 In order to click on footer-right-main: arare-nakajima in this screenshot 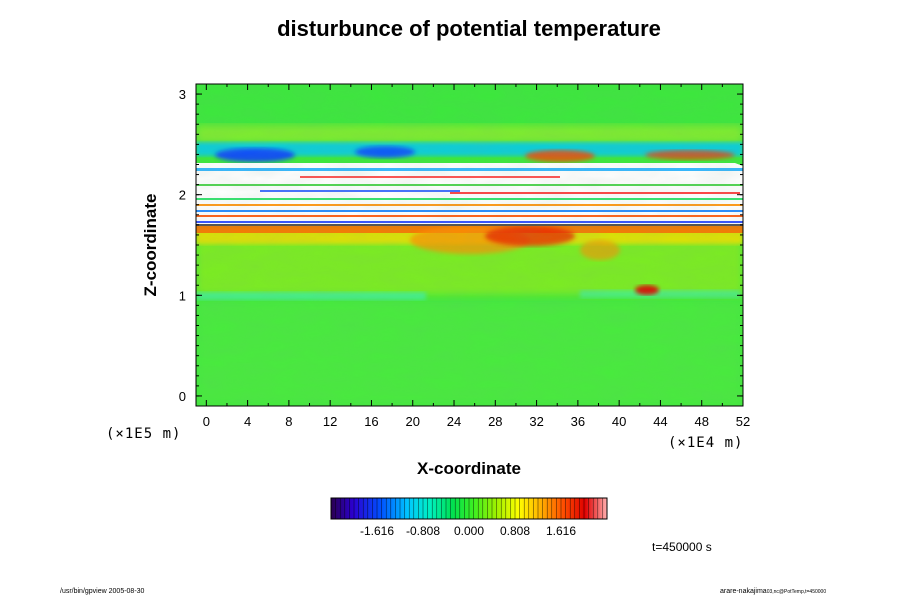, I will do `click(743, 591)`.